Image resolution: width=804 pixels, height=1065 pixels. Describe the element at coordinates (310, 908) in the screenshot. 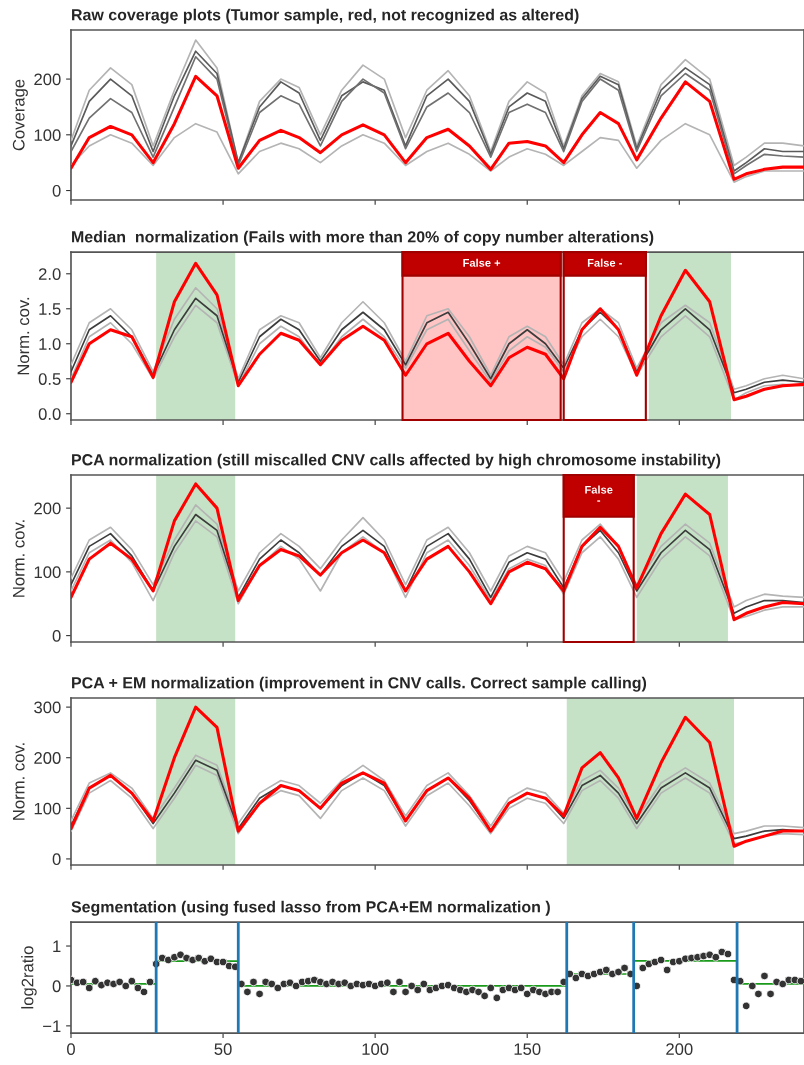

I see `chart-title: Segmentation (using fused lasso from PCA+EM normalization )` at that location.